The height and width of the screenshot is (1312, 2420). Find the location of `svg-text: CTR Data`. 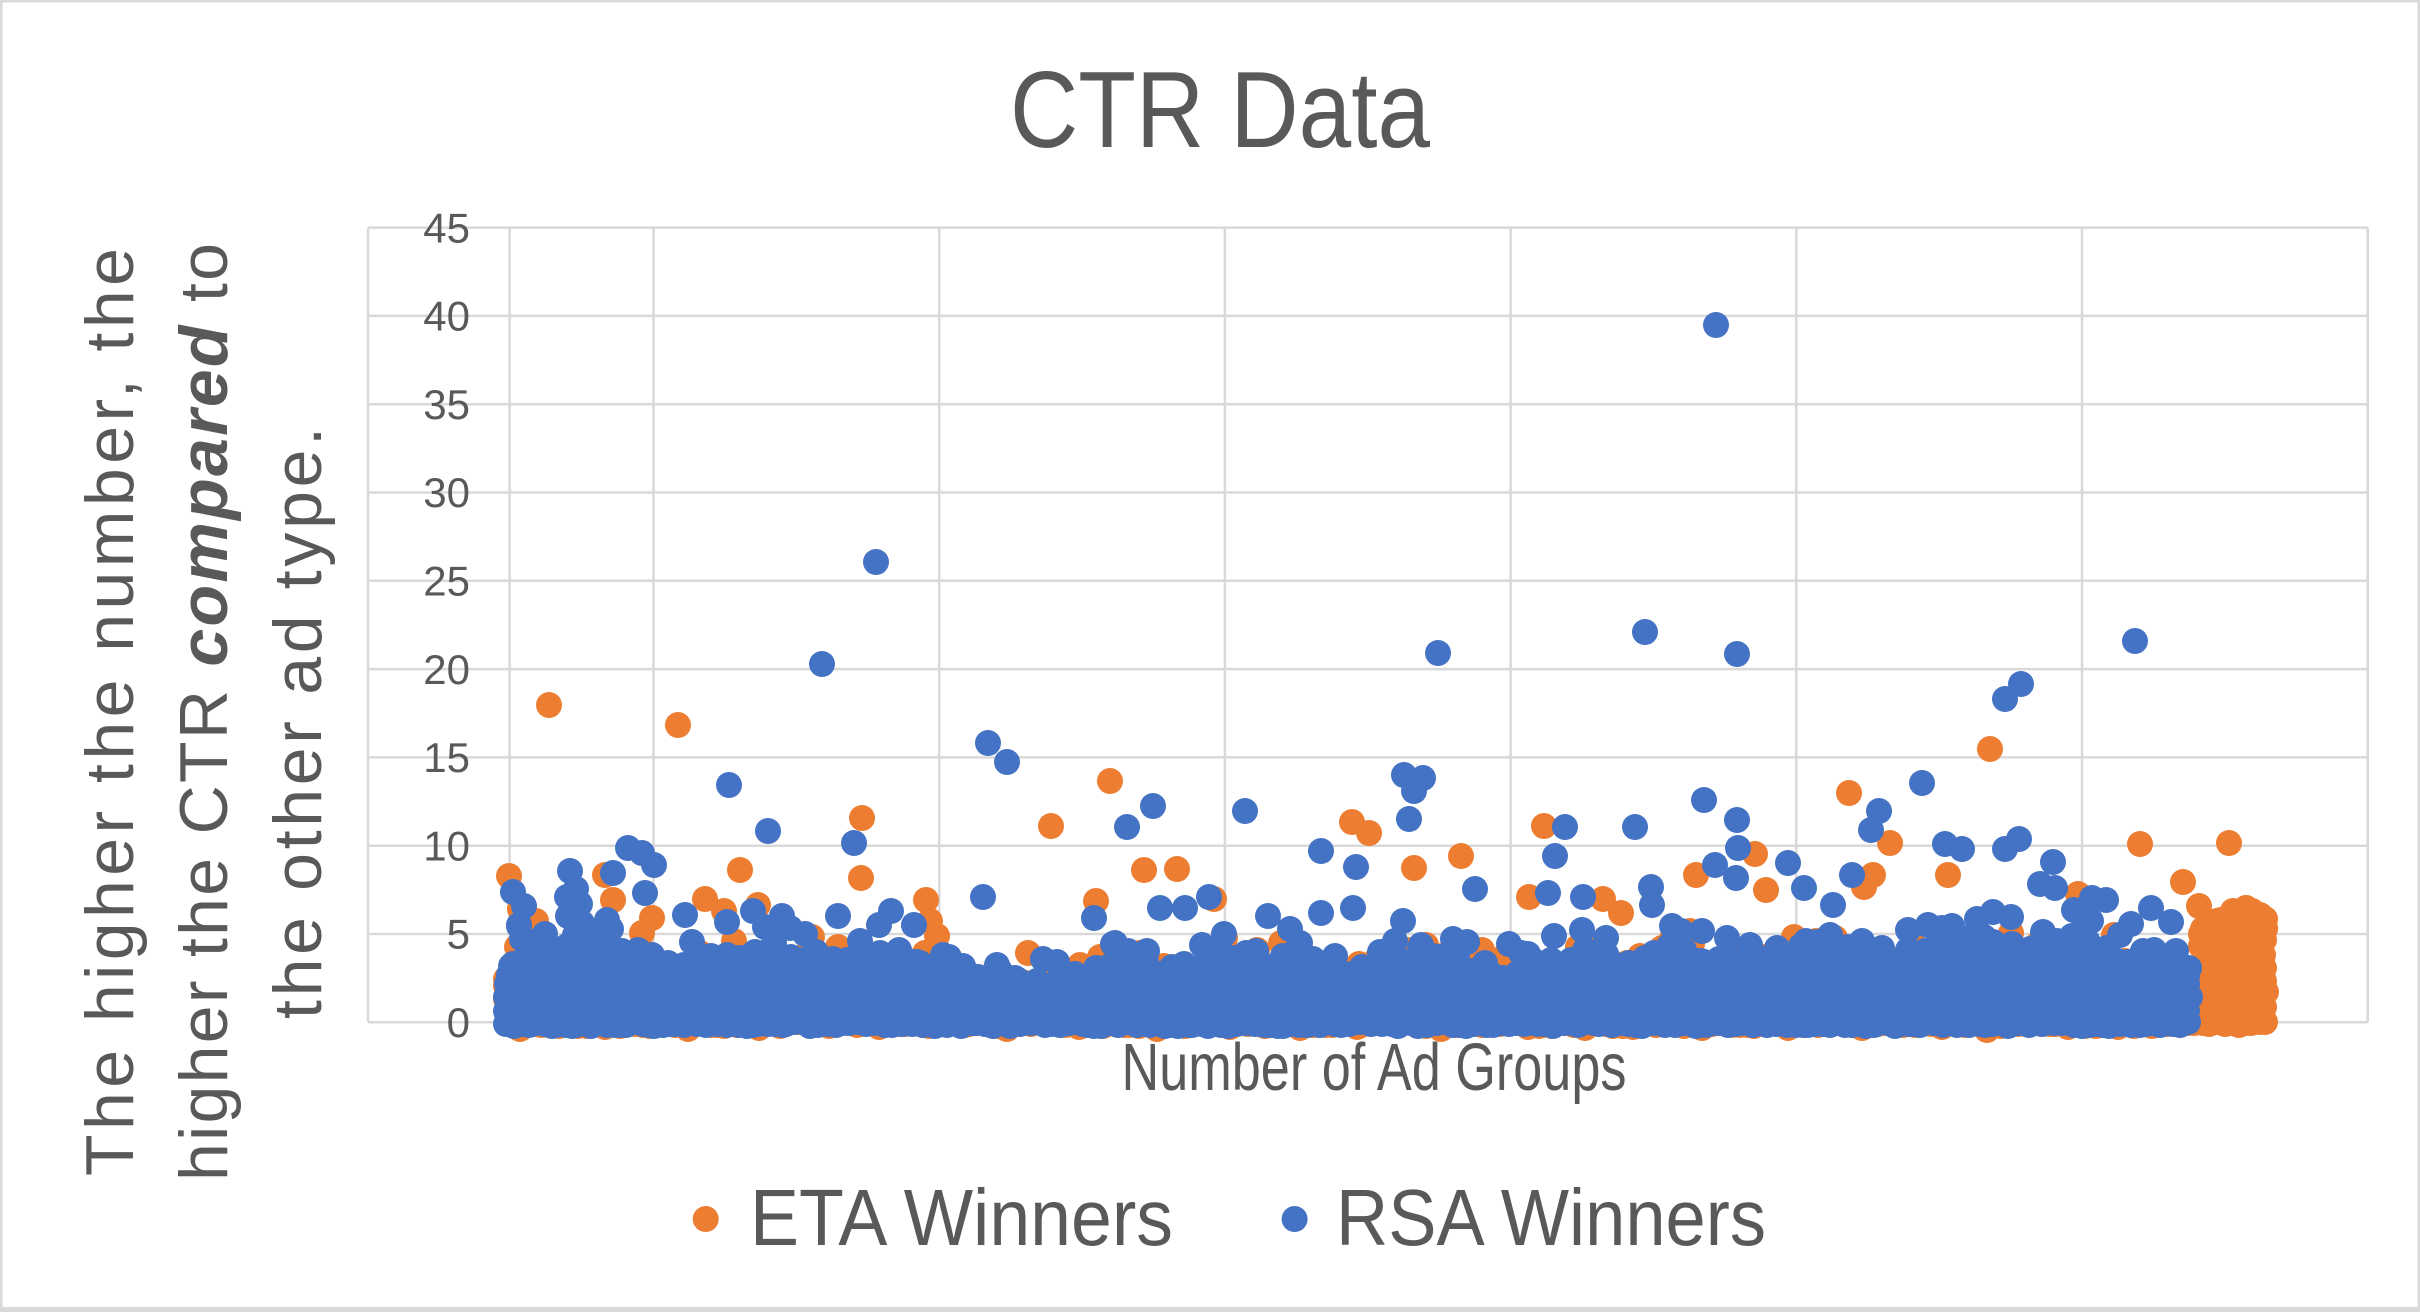

svg-text: CTR Data is located at coordinates (1220, 110).